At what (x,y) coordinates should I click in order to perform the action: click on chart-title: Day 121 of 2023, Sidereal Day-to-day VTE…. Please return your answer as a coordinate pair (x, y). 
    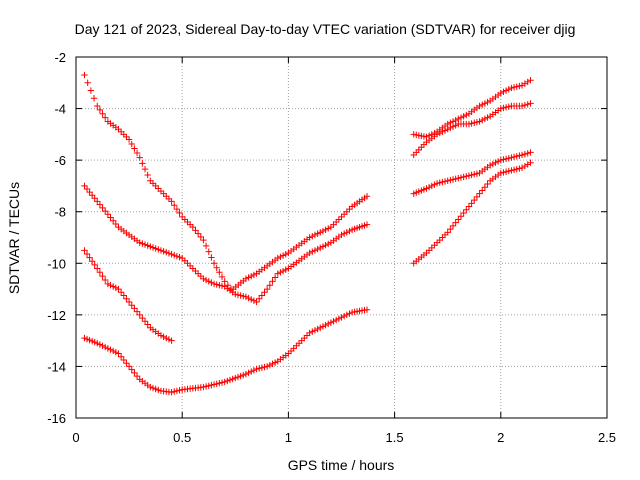
    Looking at the image, I should click on (325, 29).